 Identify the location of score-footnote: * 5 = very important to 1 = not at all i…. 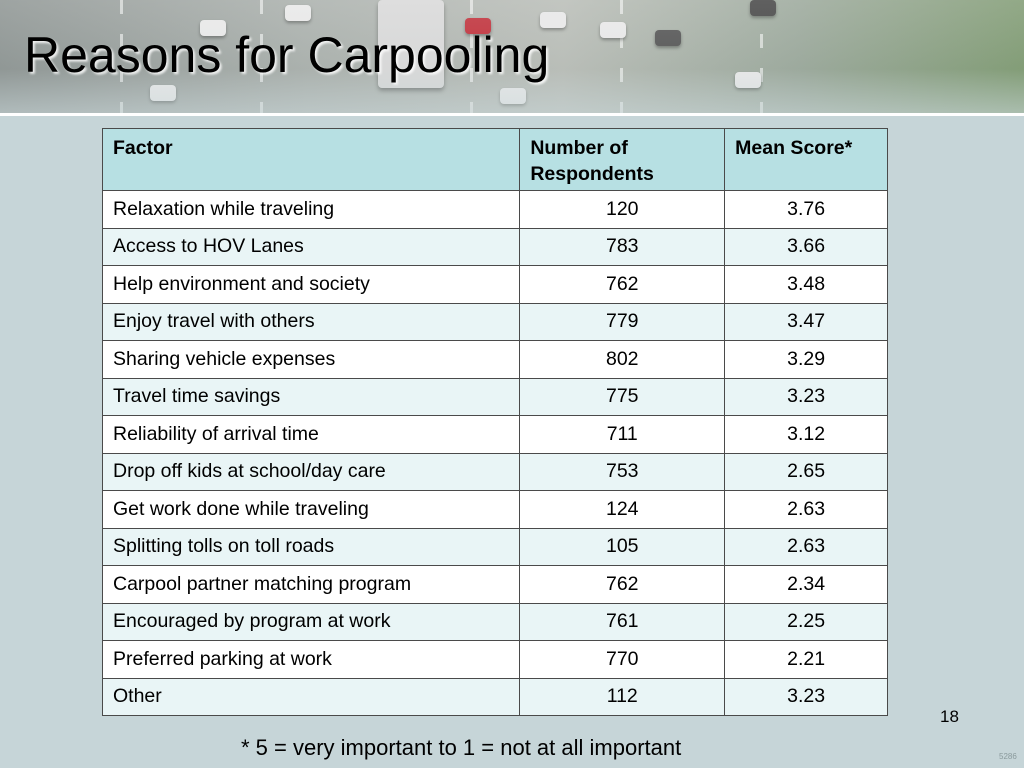
(461, 747).